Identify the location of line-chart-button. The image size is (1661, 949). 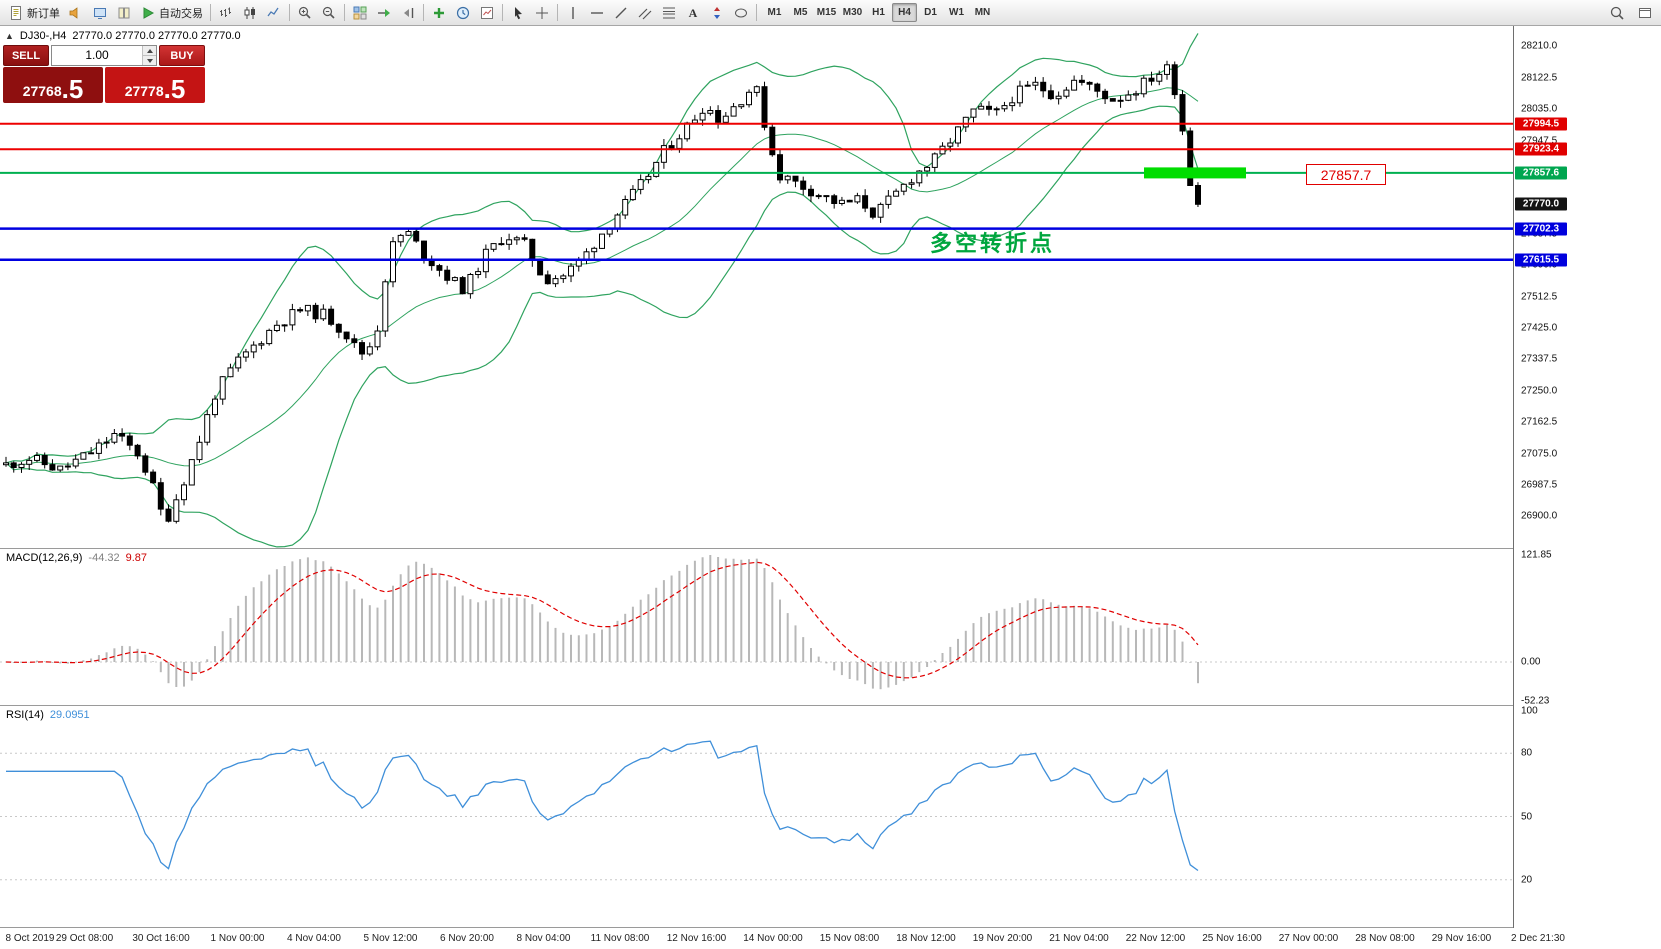
(274, 12).